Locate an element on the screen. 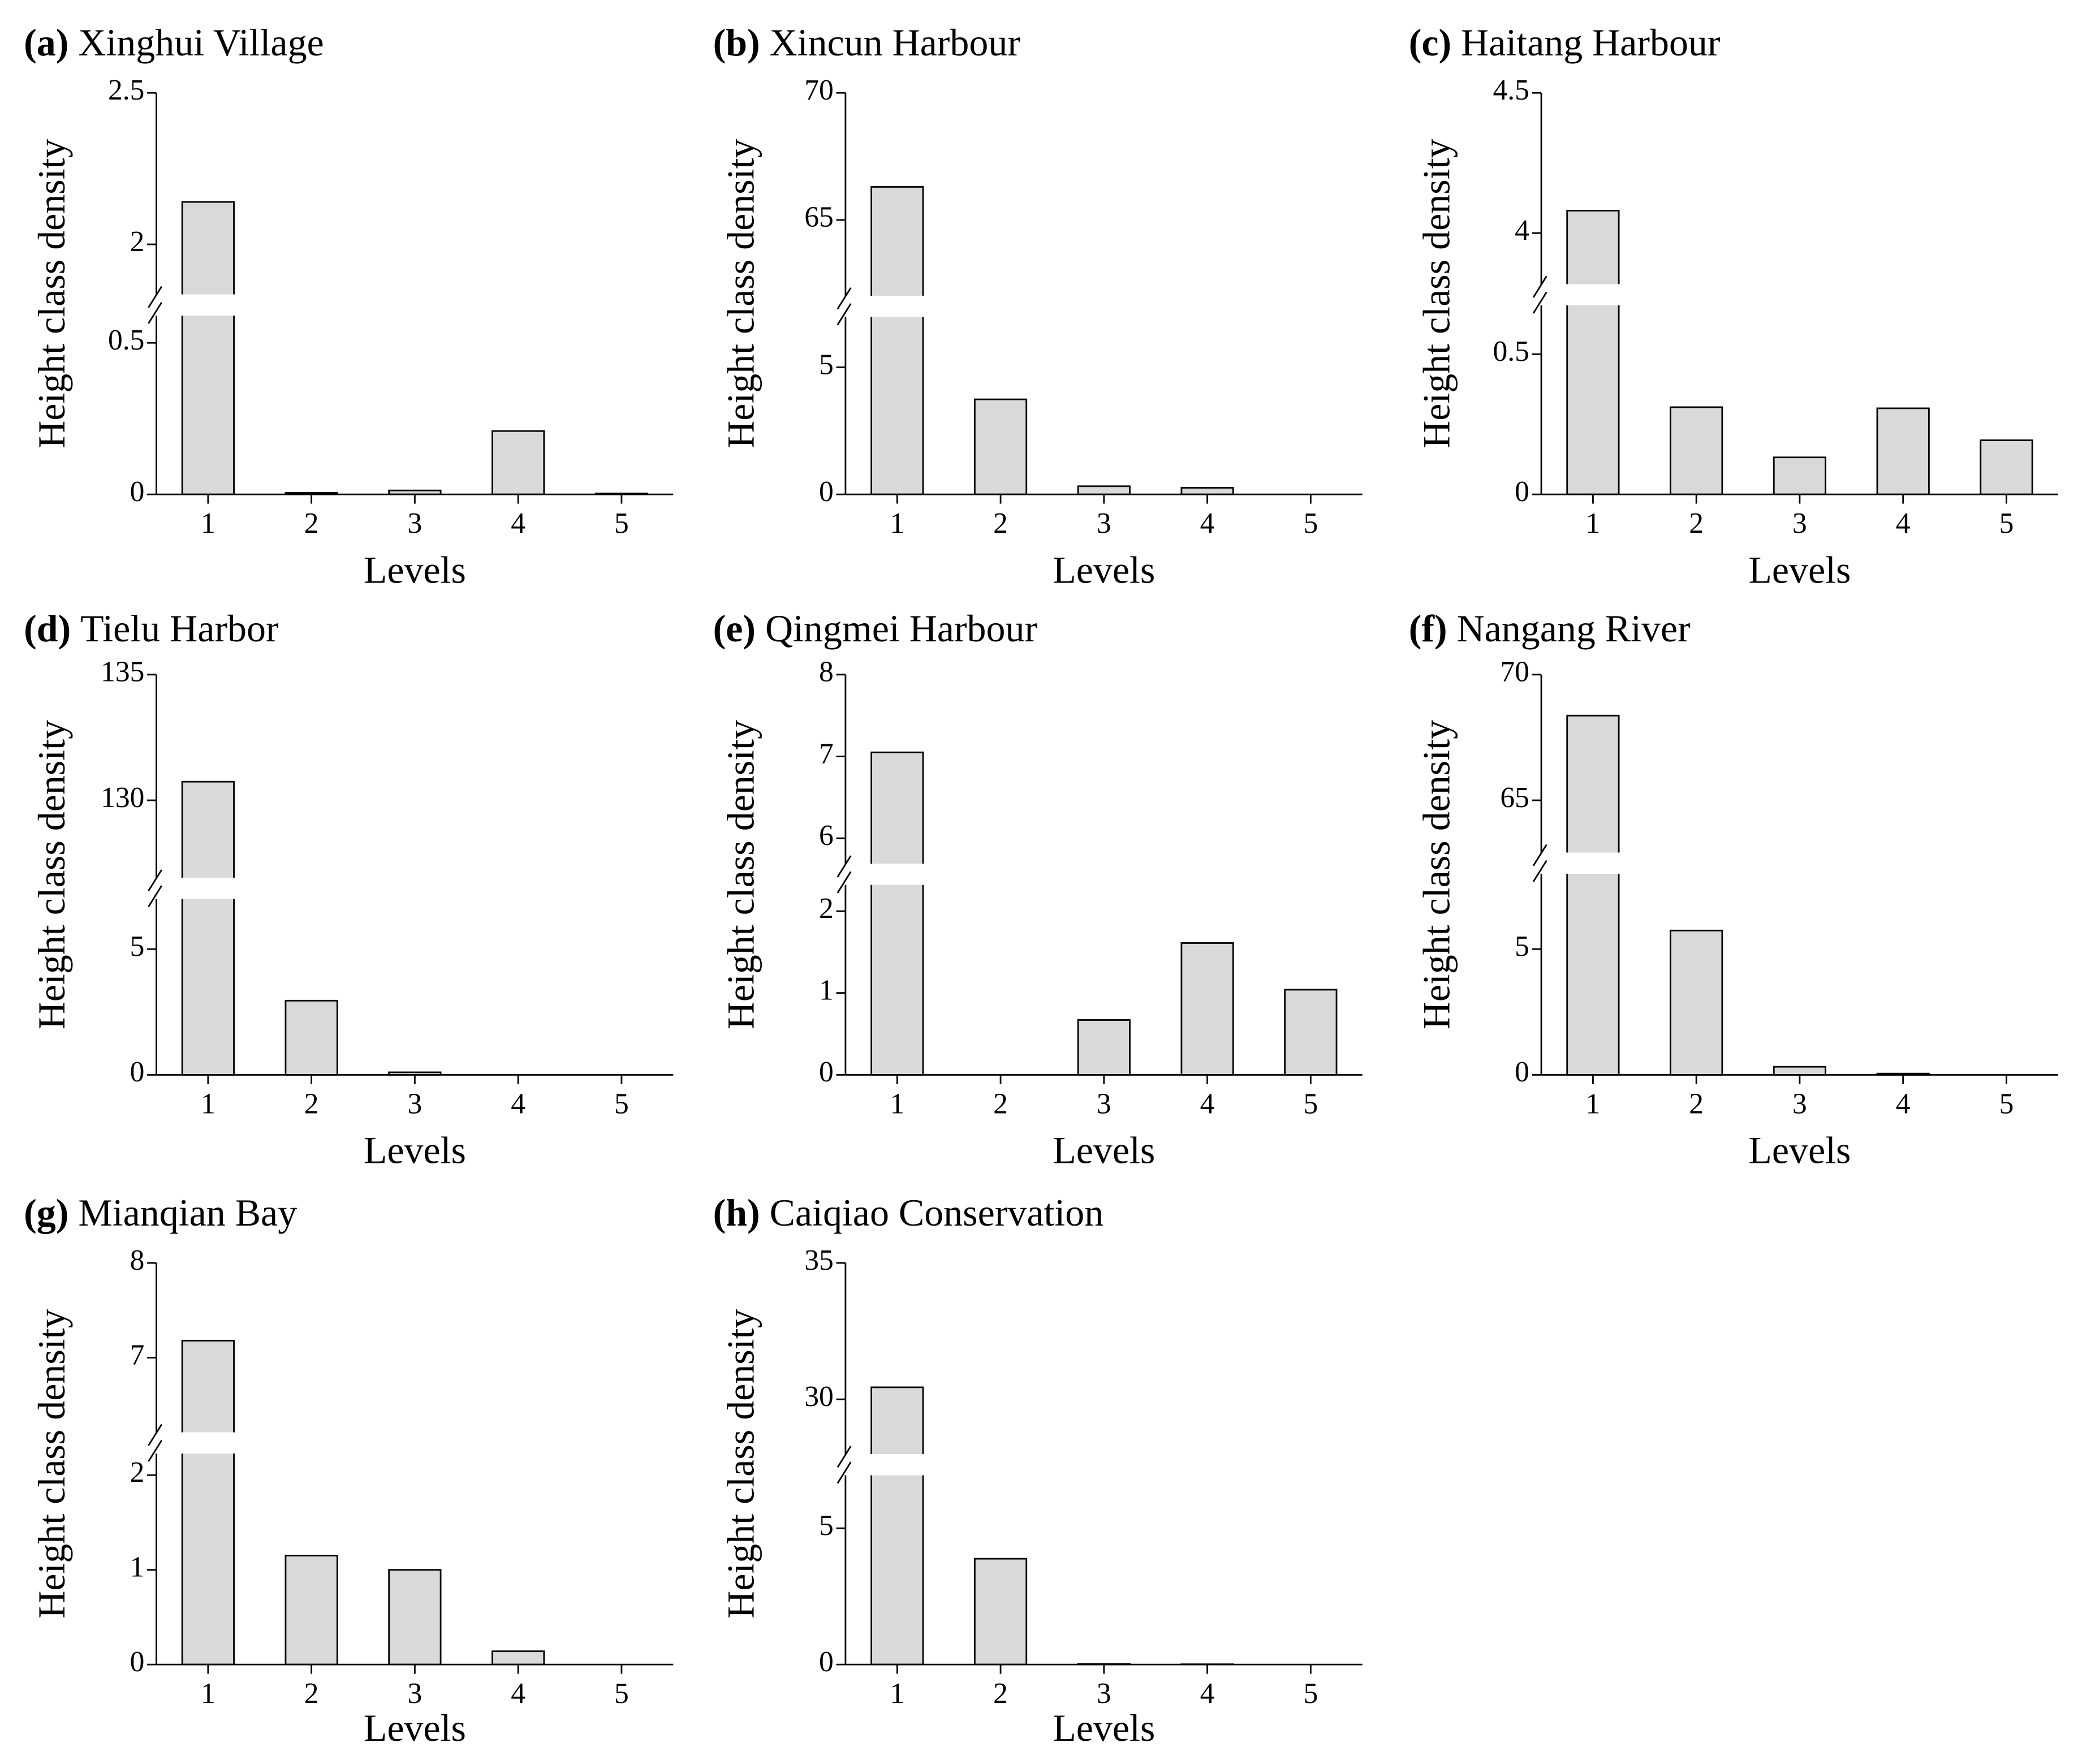  panel-label: (c) is located at coordinates (1430, 42).